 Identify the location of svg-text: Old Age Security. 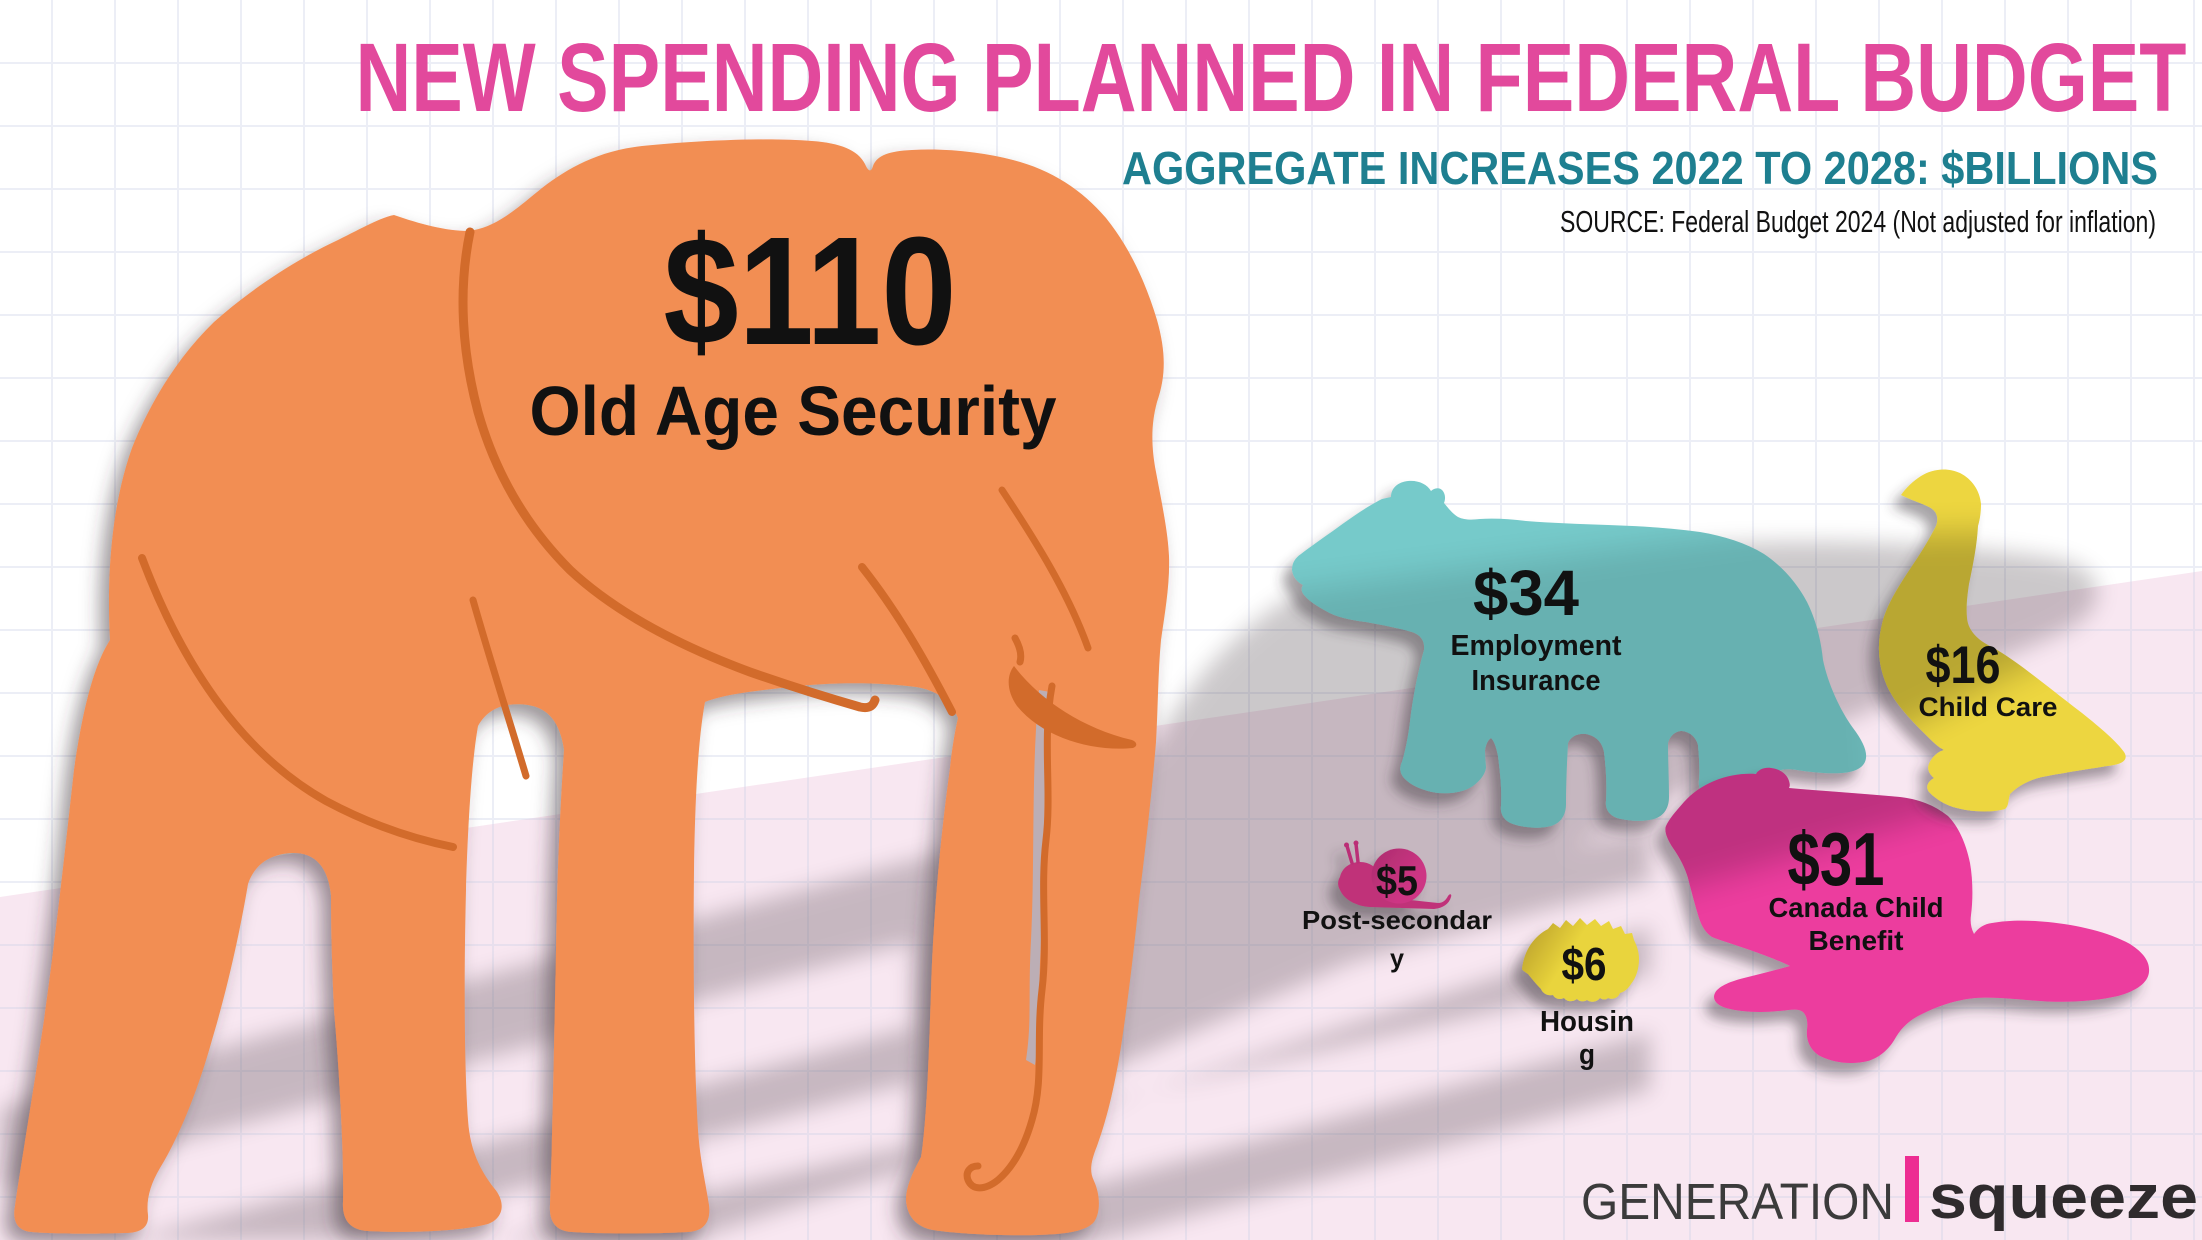
(793, 411).